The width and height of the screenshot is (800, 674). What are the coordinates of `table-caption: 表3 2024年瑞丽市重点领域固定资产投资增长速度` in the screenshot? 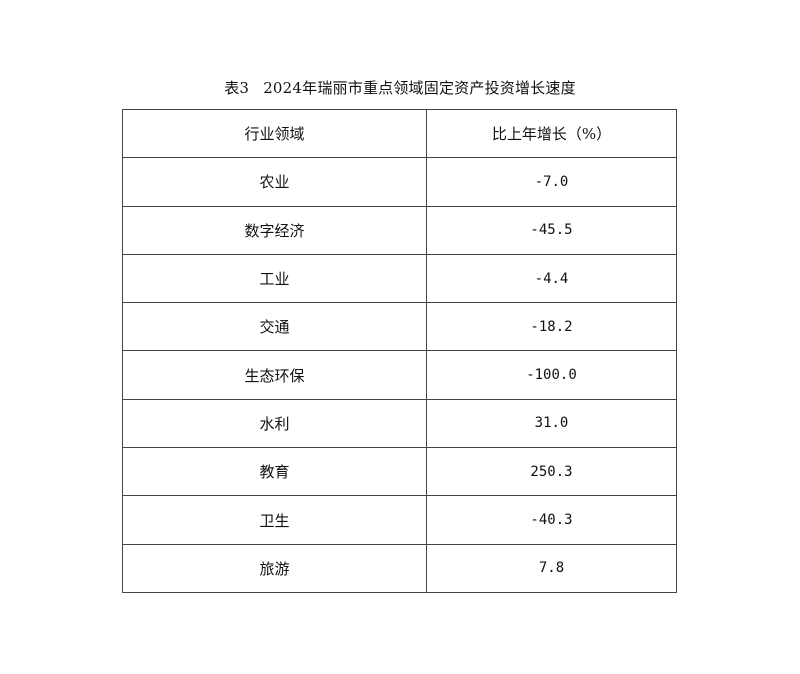 It's located at (400, 87).